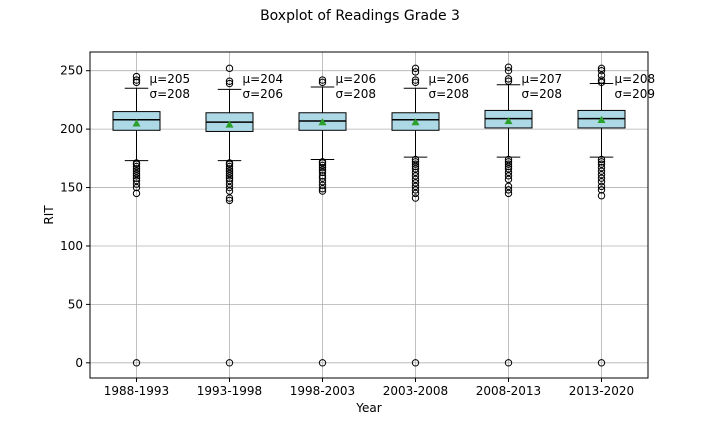 This screenshot has height=432, width=720. I want to click on x-tick-label: 2013-2020, so click(601, 391).